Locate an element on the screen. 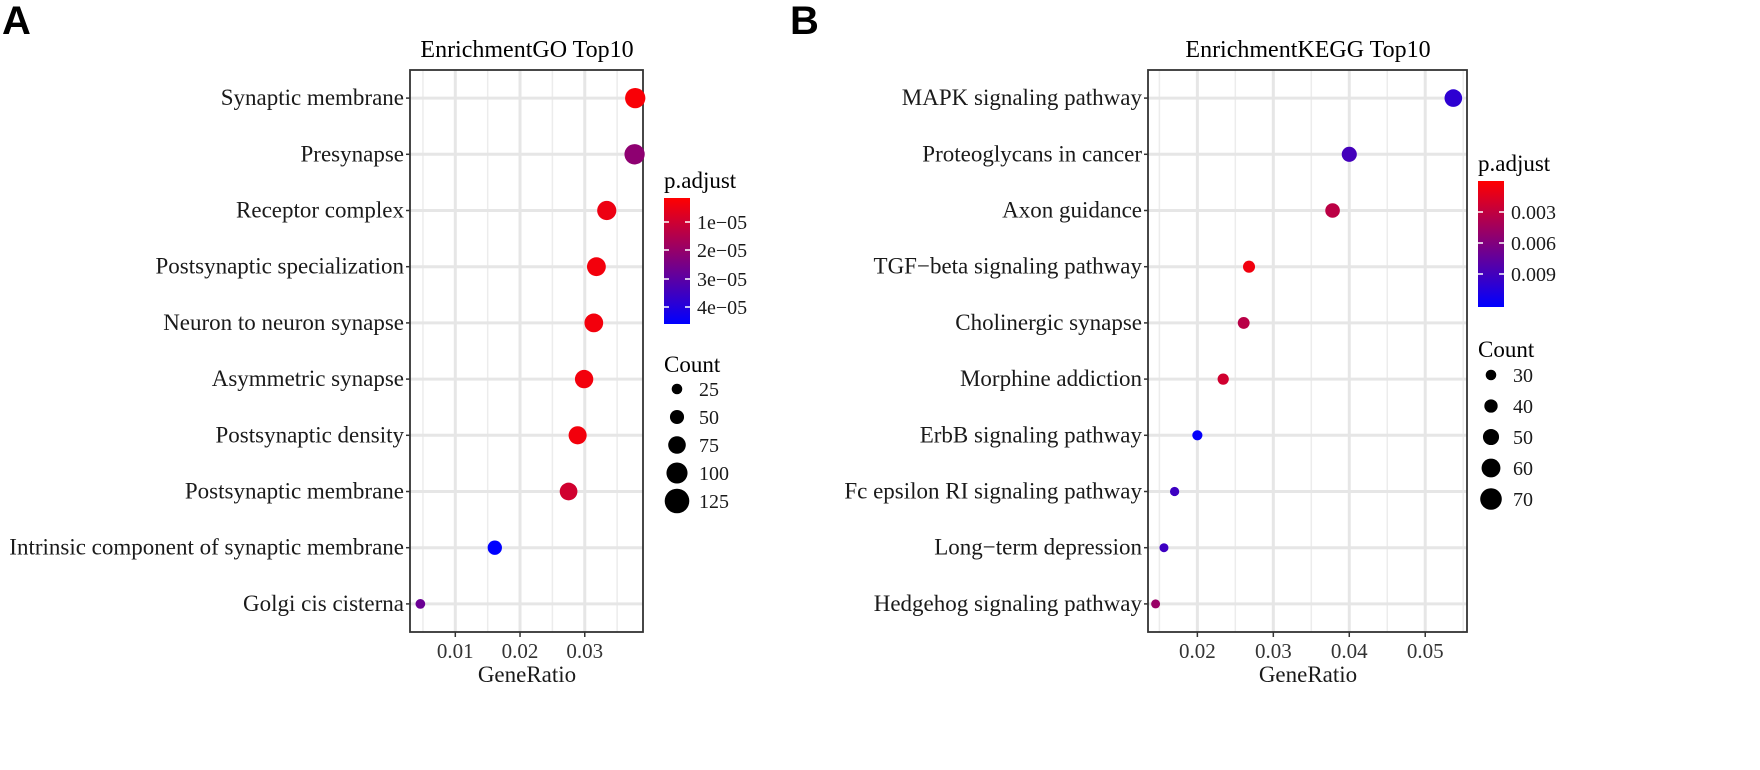 This screenshot has height=770, width=1760. y-tick-label: Long−term depression is located at coordinates (1038, 547).